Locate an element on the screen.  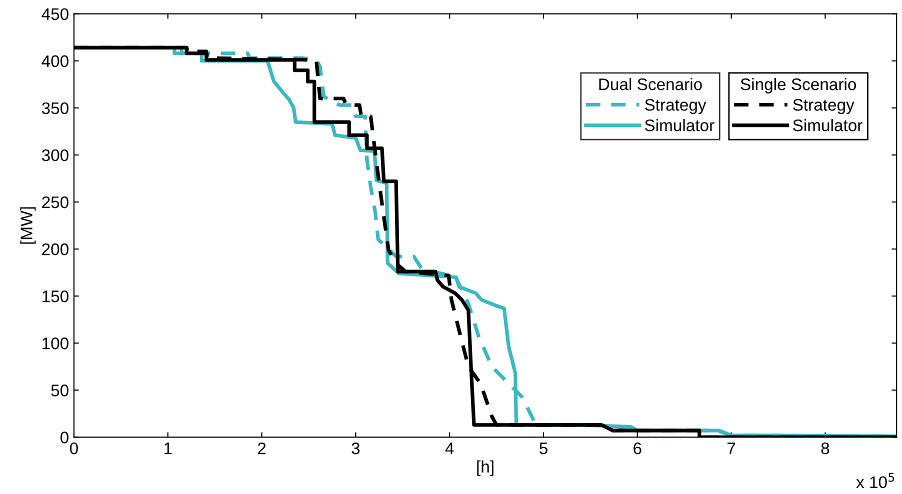
y-tick-label: 150 is located at coordinates (55, 296).